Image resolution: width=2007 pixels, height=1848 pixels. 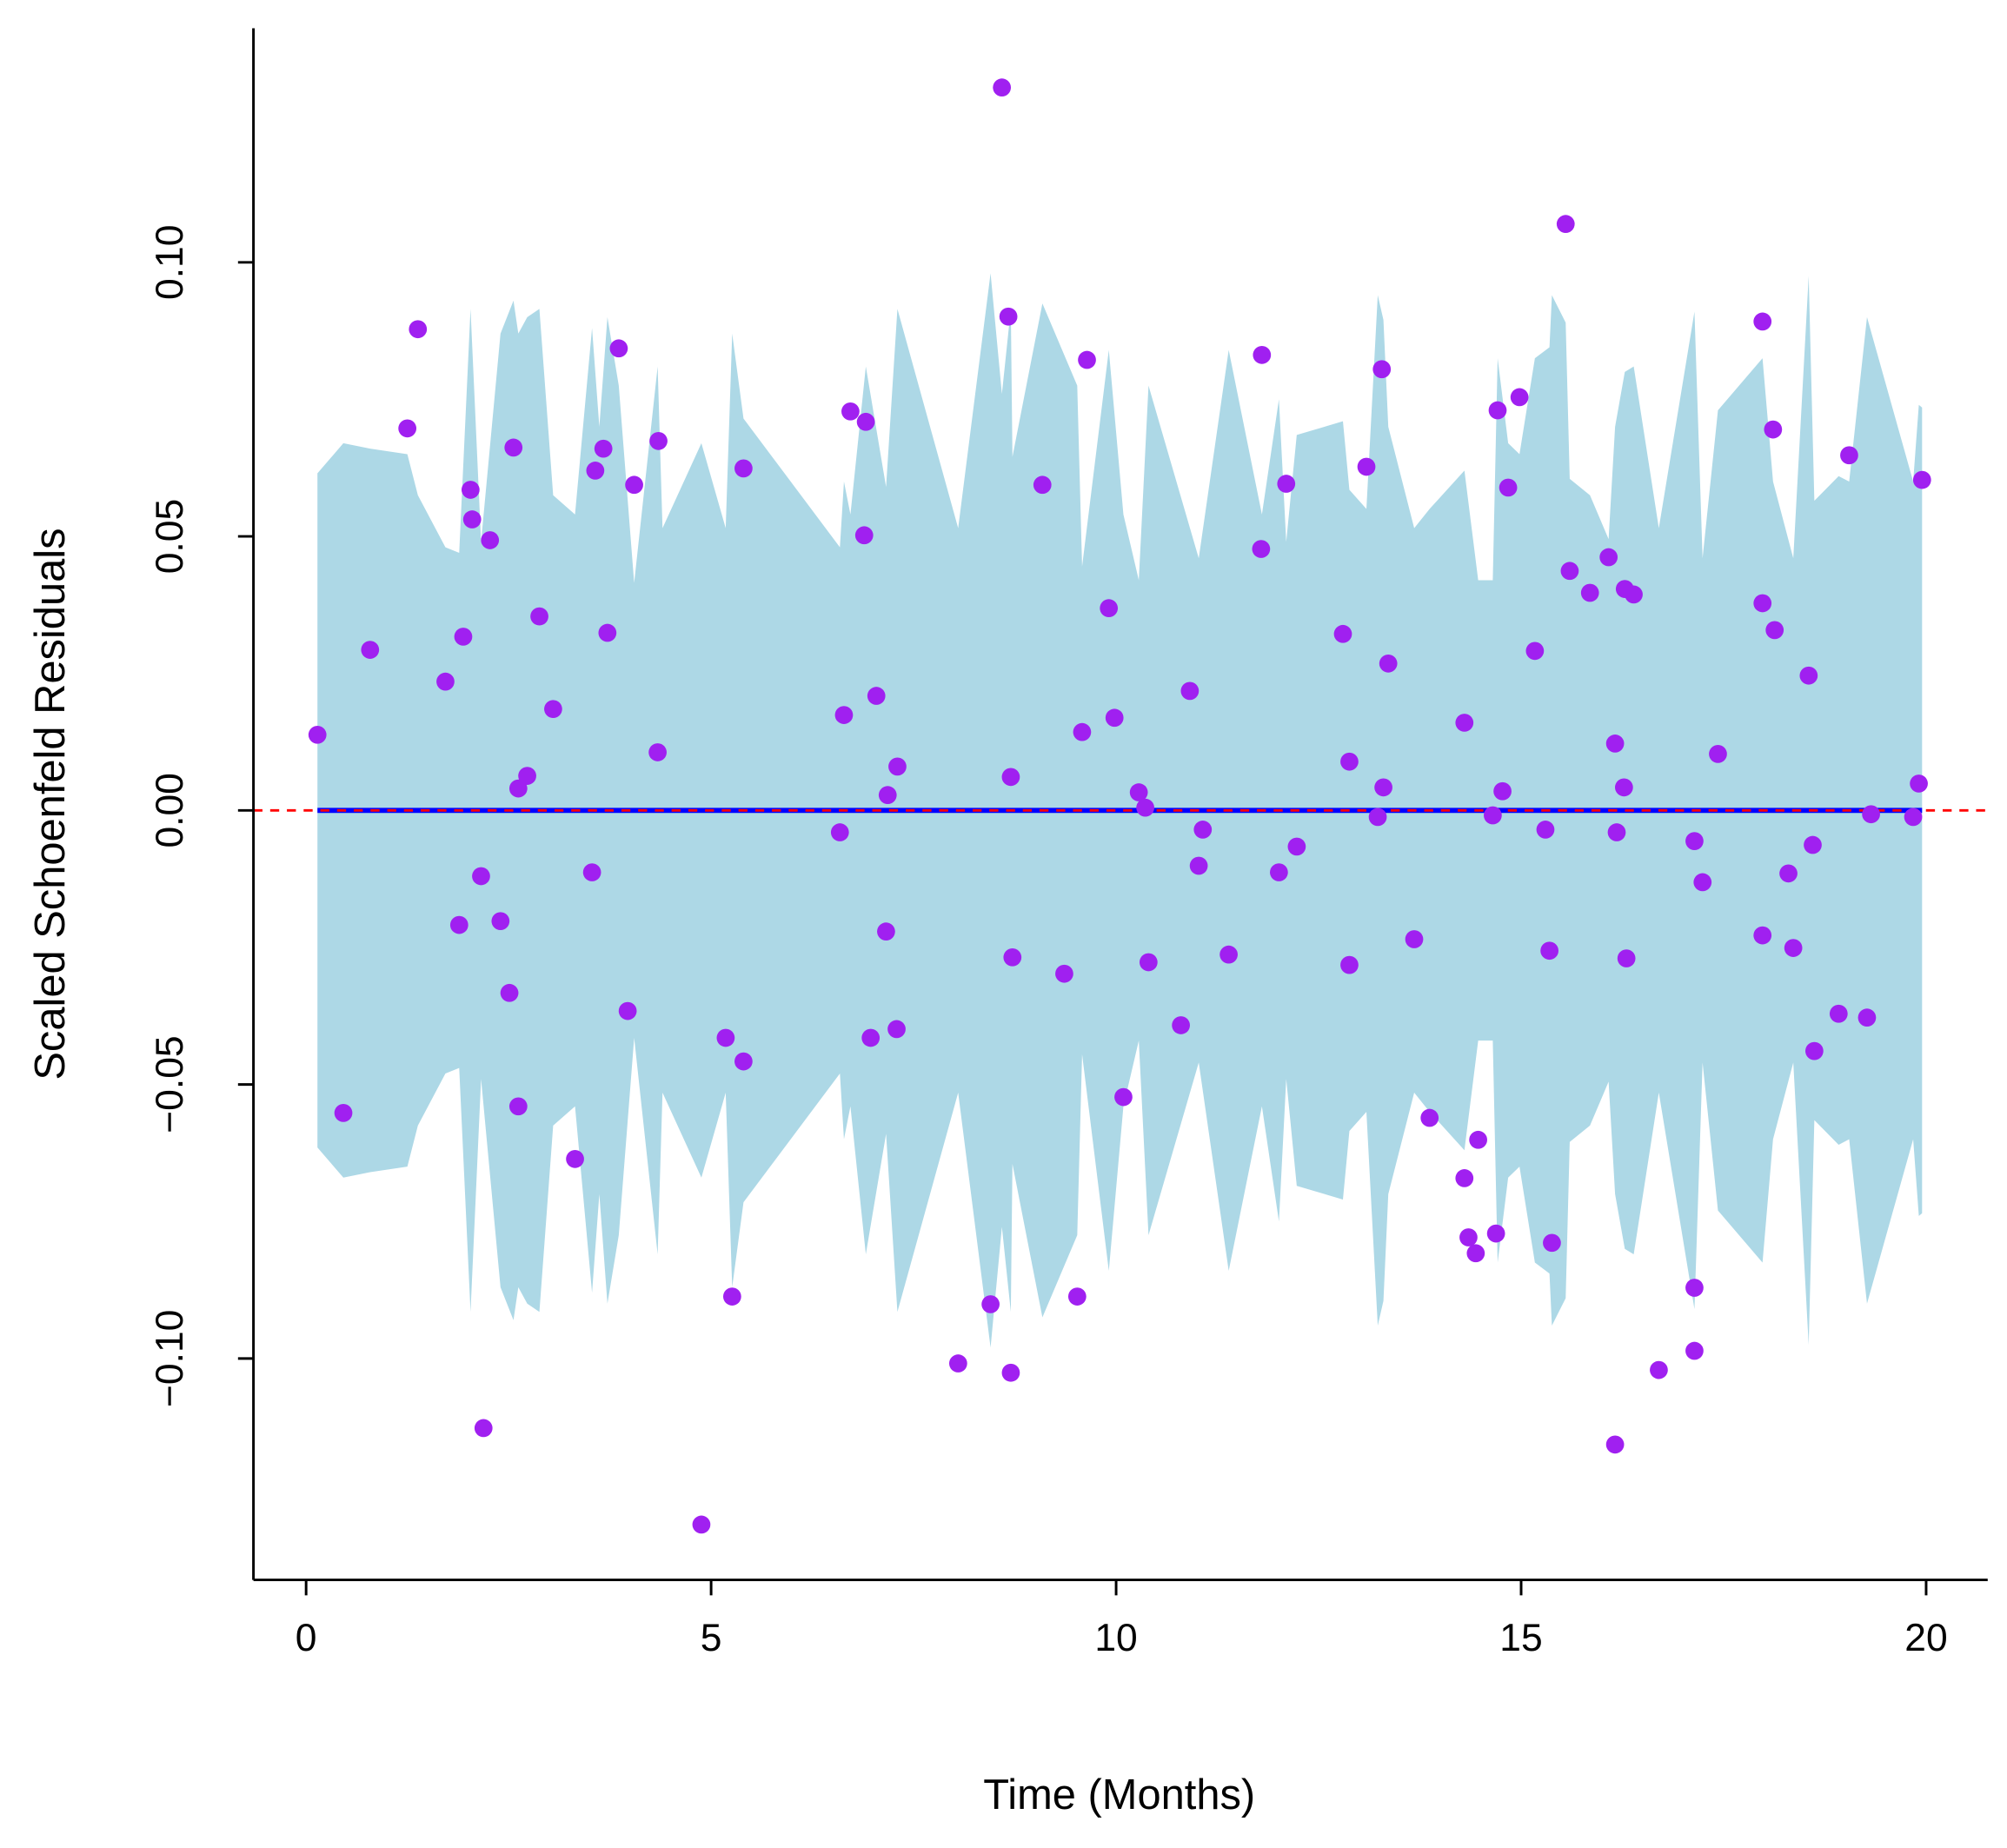 What do you see at coordinates (1925, 1638) in the screenshot?
I see `x-tick-label: 20` at bounding box center [1925, 1638].